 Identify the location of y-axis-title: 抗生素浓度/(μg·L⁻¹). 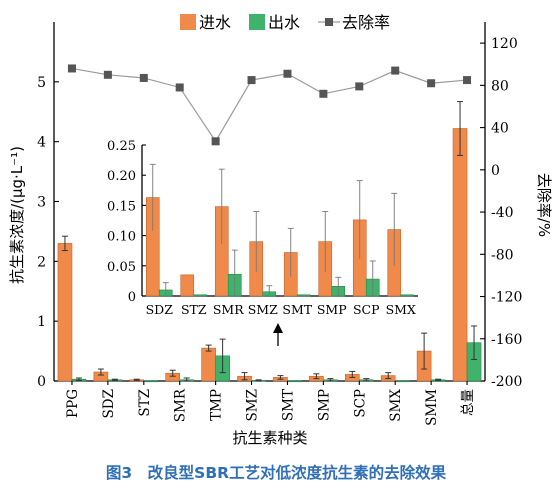
(17, 215).